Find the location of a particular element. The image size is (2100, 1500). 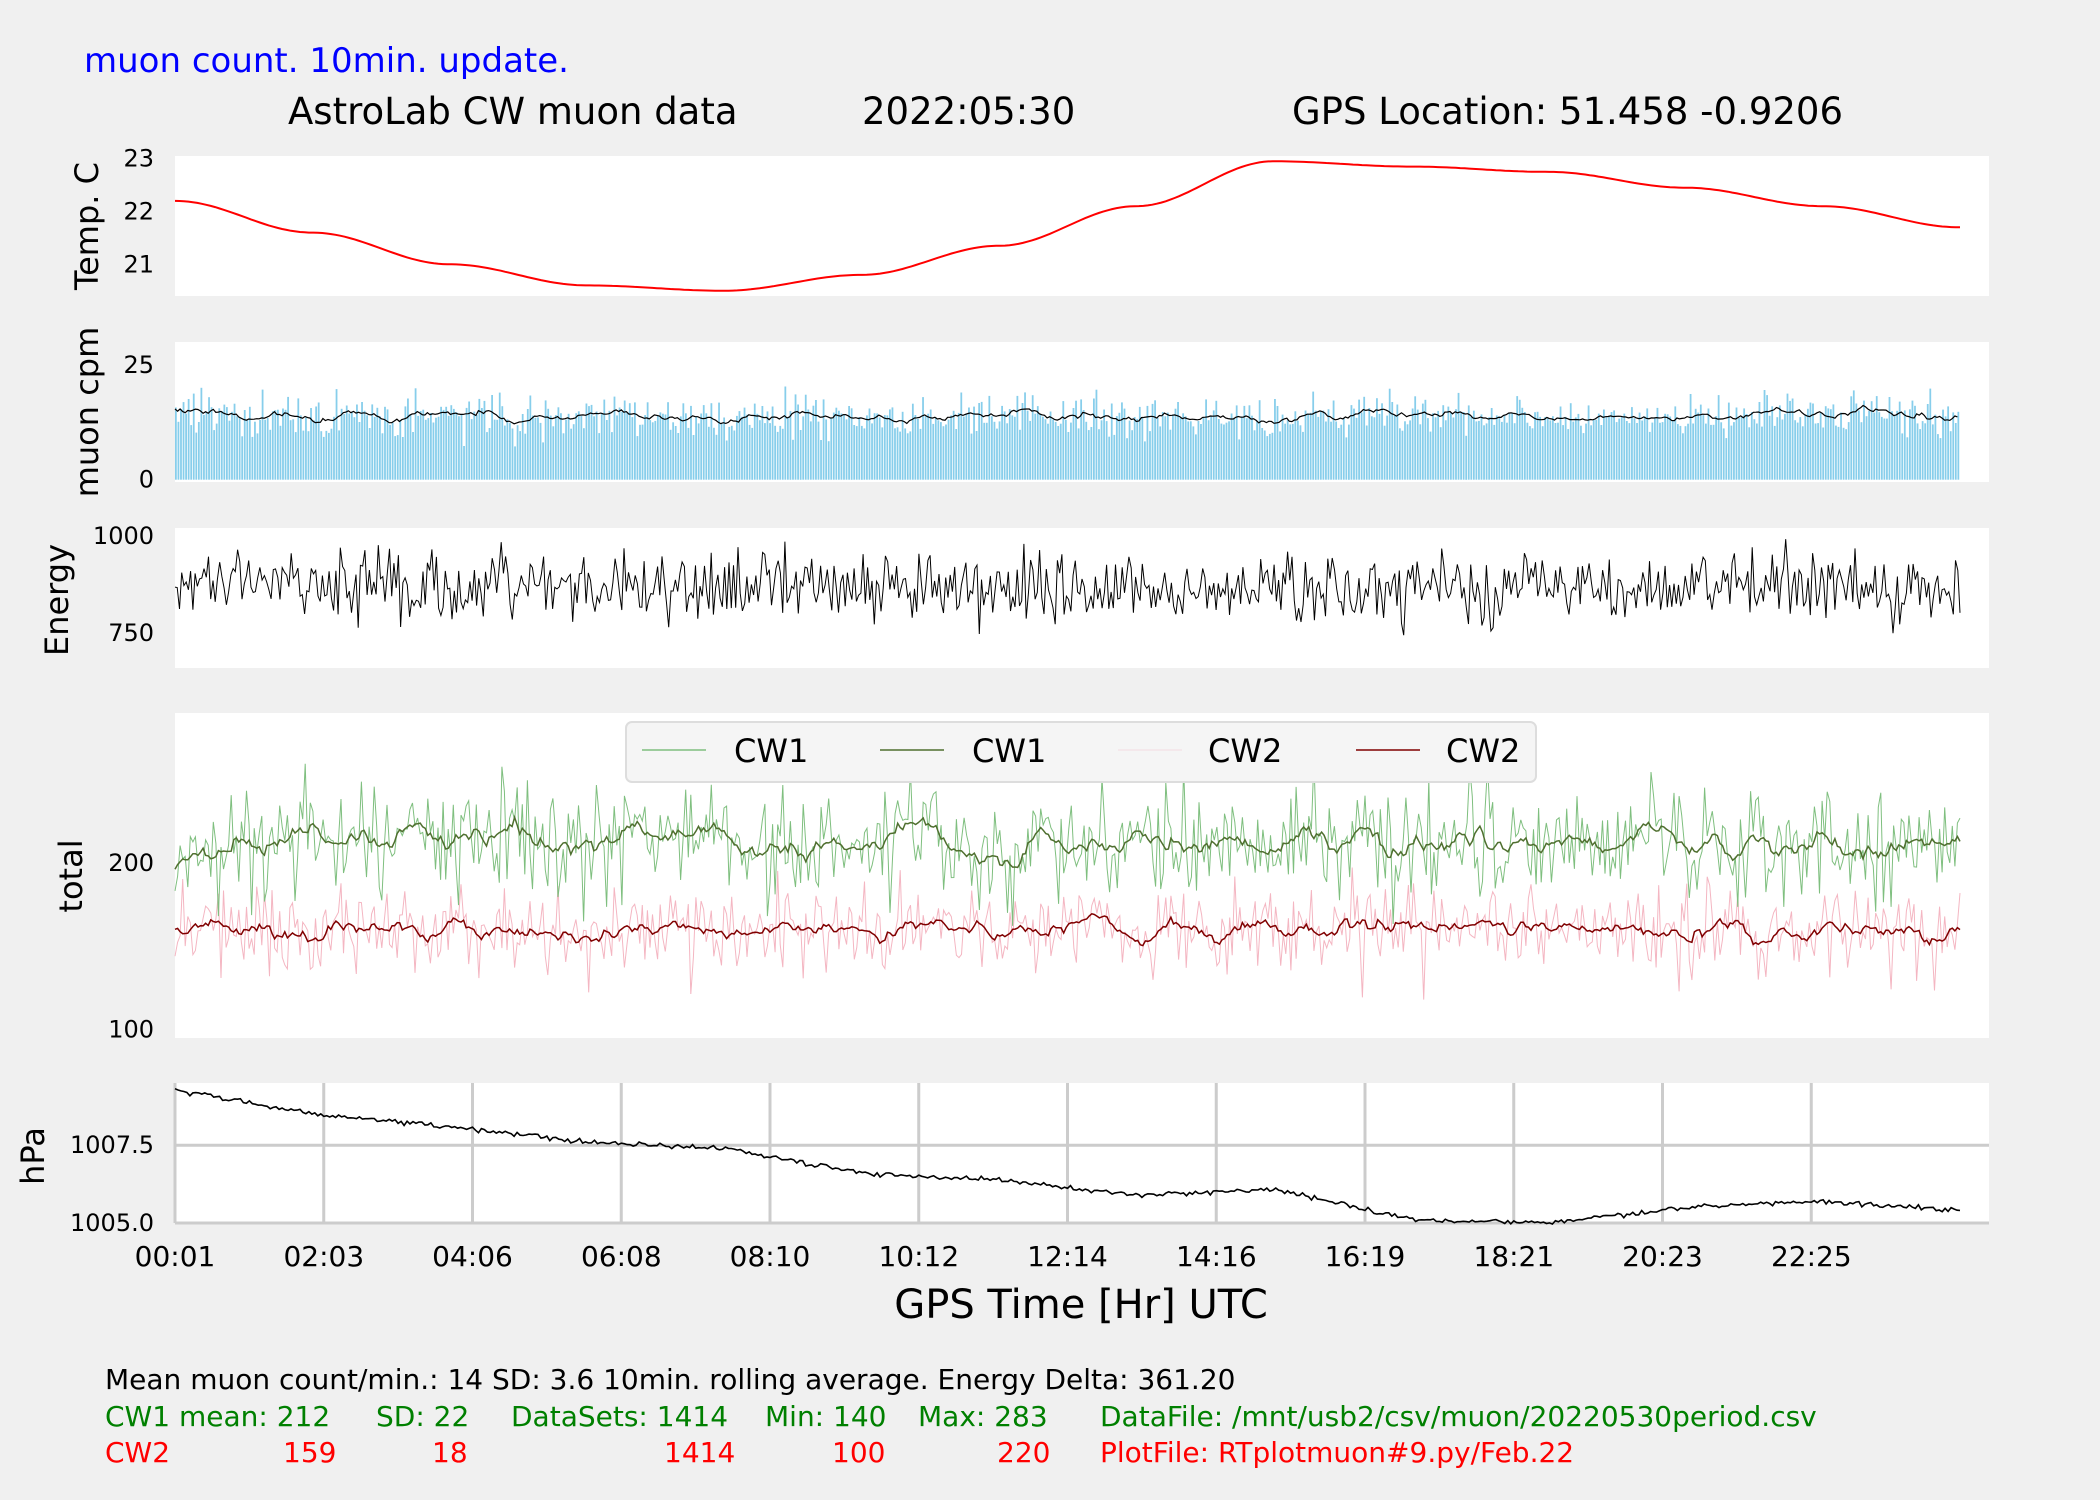

y-tick-labels: 21 22 23 0 25 750 1000 100 200 1005.0 1007.5 is located at coordinates (112, 691).